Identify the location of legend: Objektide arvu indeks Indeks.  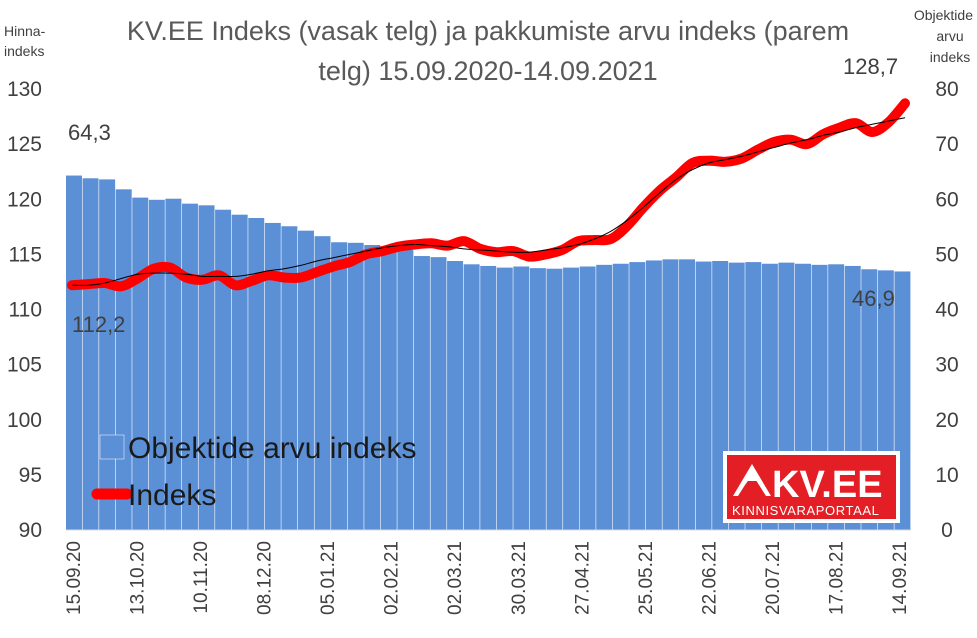
(254, 472).